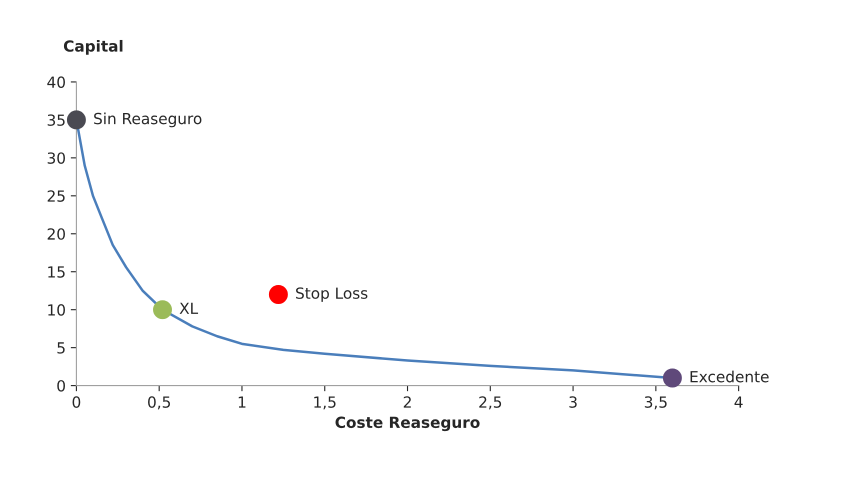  Describe the element at coordinates (655, 403) in the screenshot. I see `x-tick-label: 3,5` at that location.